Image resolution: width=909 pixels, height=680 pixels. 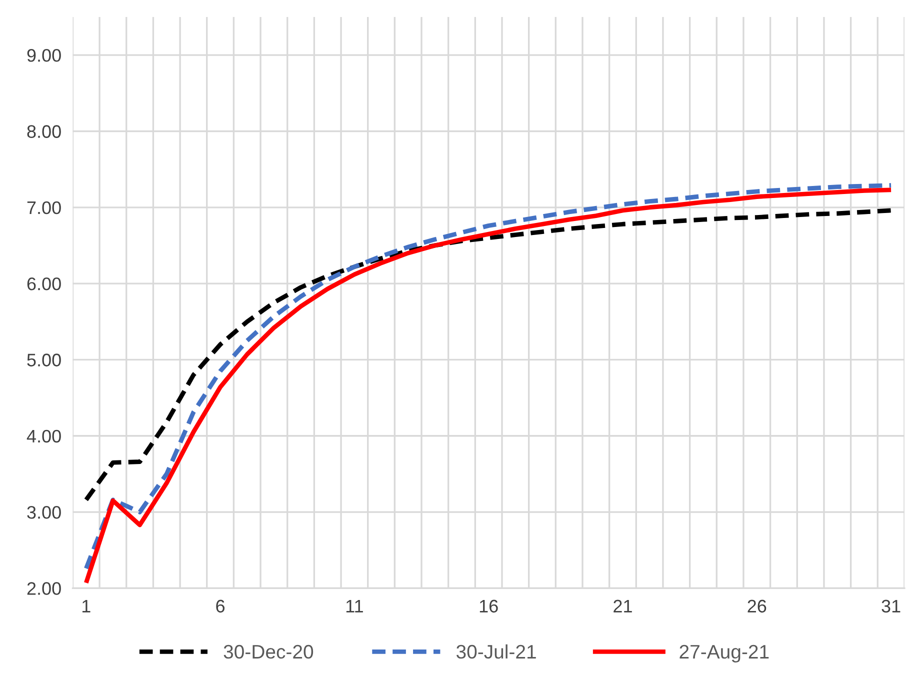 I want to click on y-tick-label: 5.00, so click(x=44, y=360).